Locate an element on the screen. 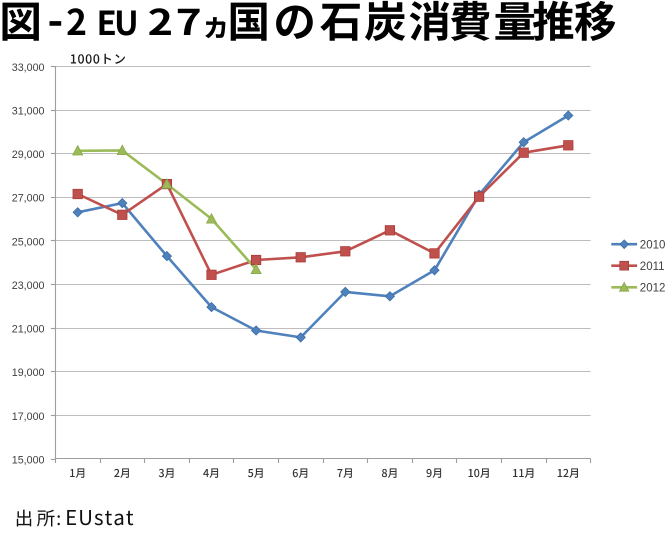 The width and height of the screenshot is (670, 541). svg-text: 33,000 is located at coordinates (28, 68).